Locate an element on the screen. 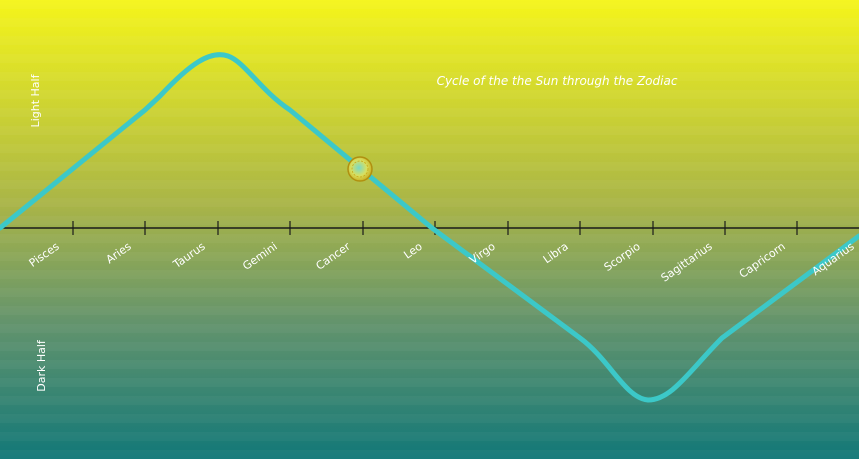  sun-icon is located at coordinates (360, 169).